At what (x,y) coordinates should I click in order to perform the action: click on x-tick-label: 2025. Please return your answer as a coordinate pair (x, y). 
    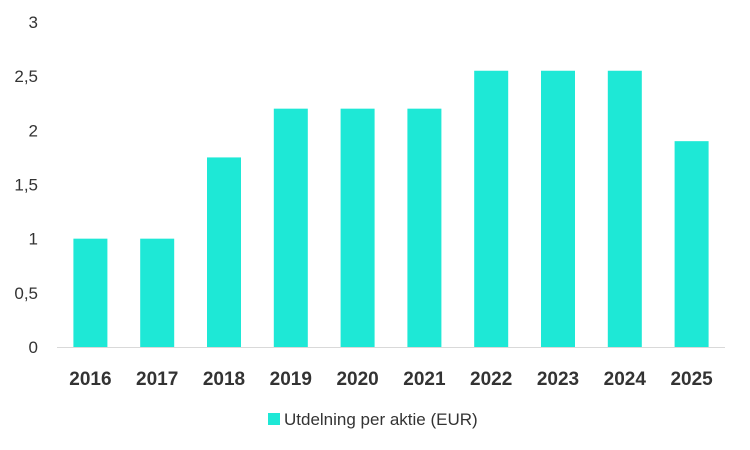
    Looking at the image, I should click on (691, 379).